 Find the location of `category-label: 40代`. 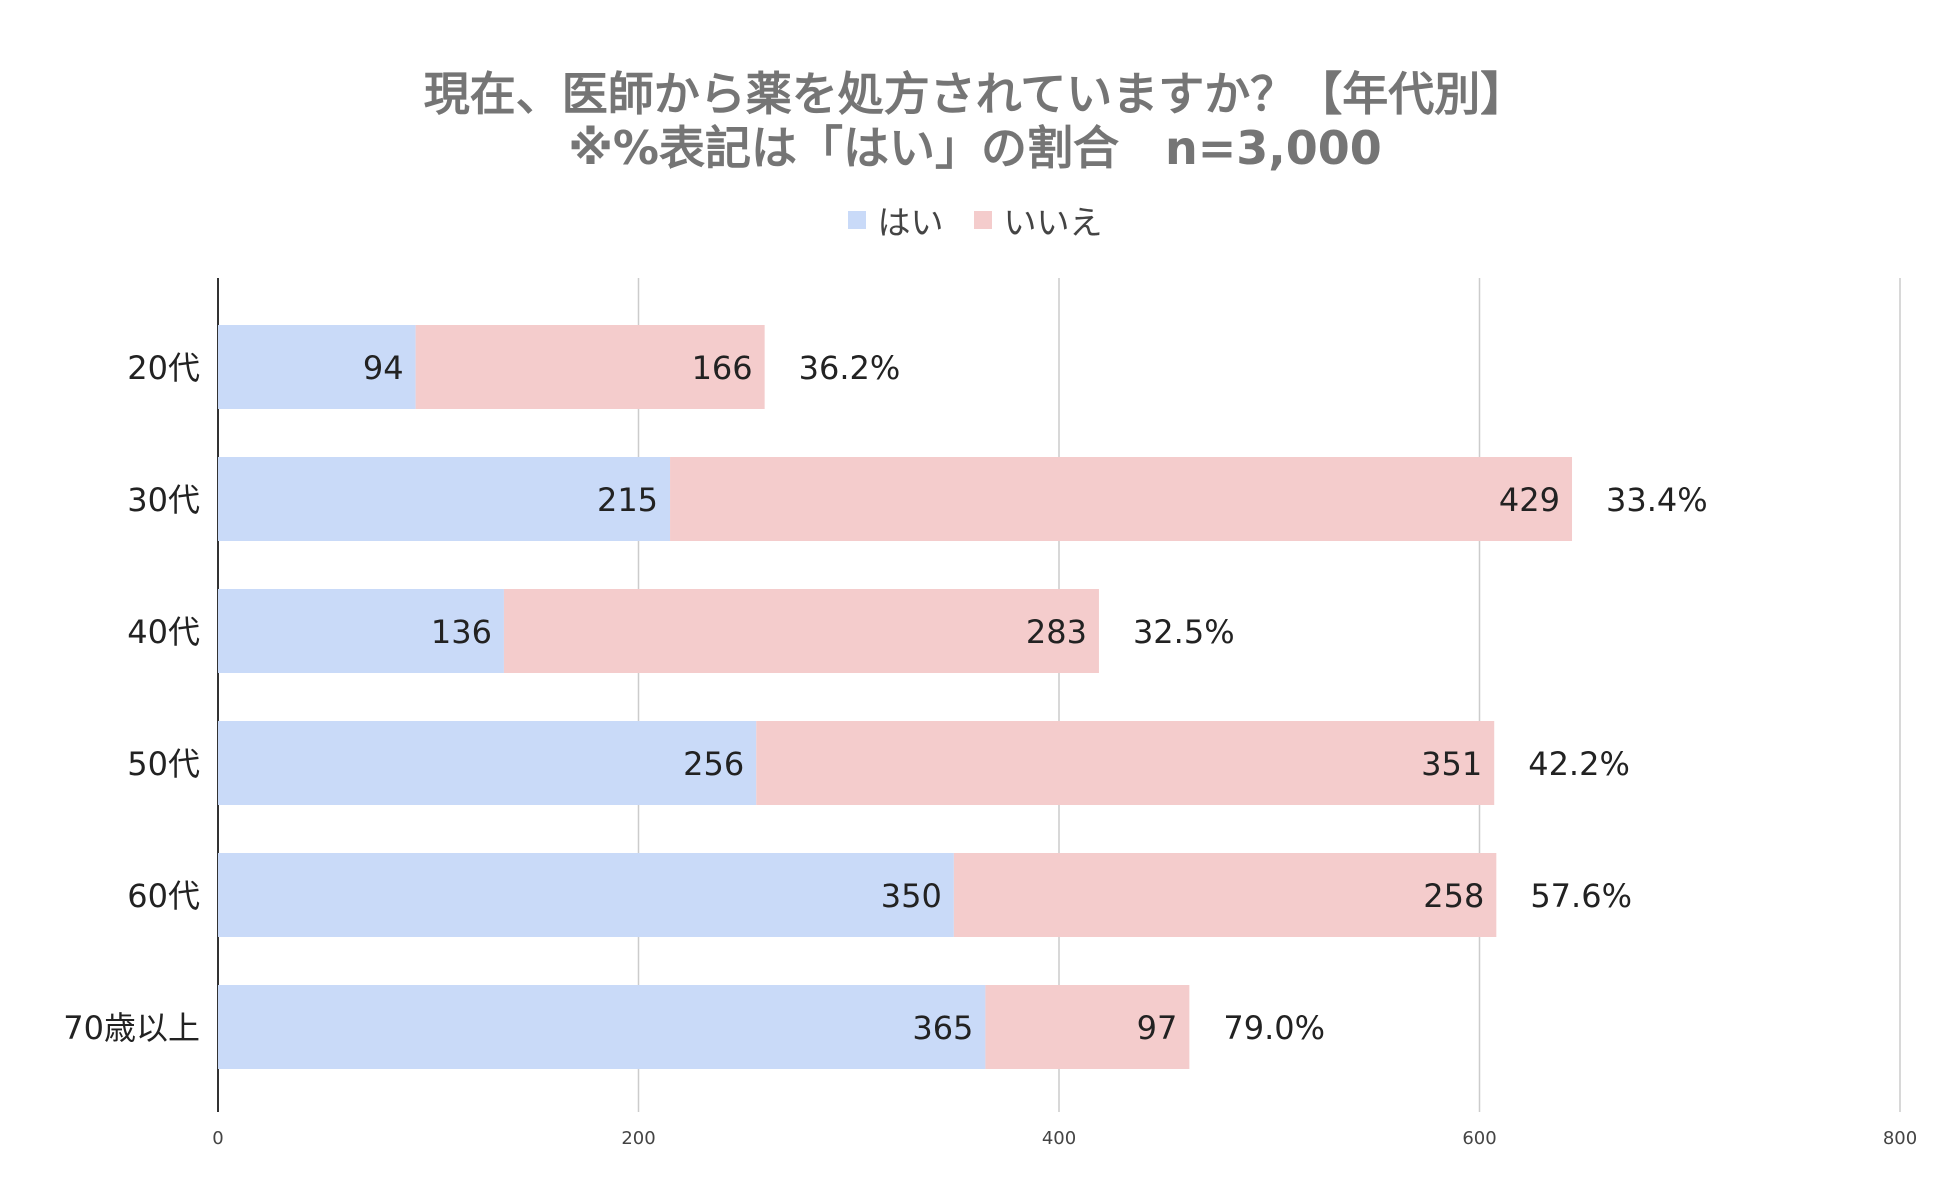

category-label: 40代 is located at coordinates (163, 632).